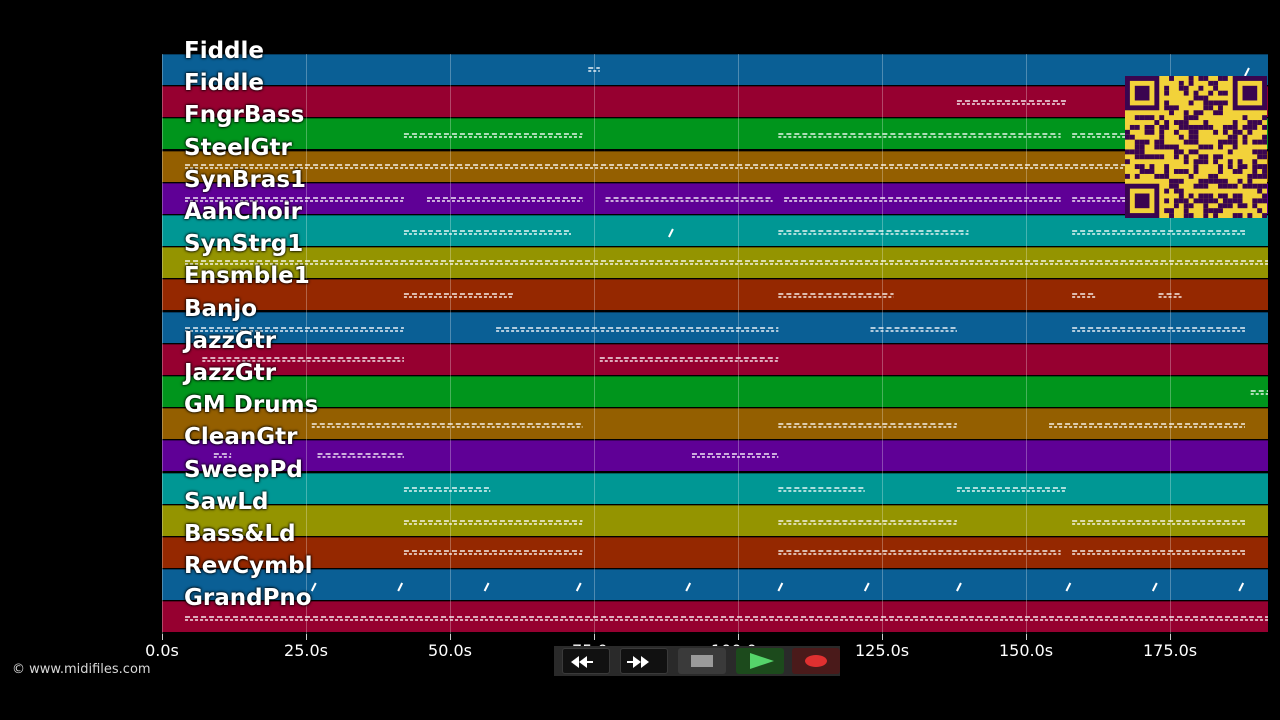 The width and height of the screenshot is (1280, 720). I want to click on fast-forward-button, so click(644, 661).